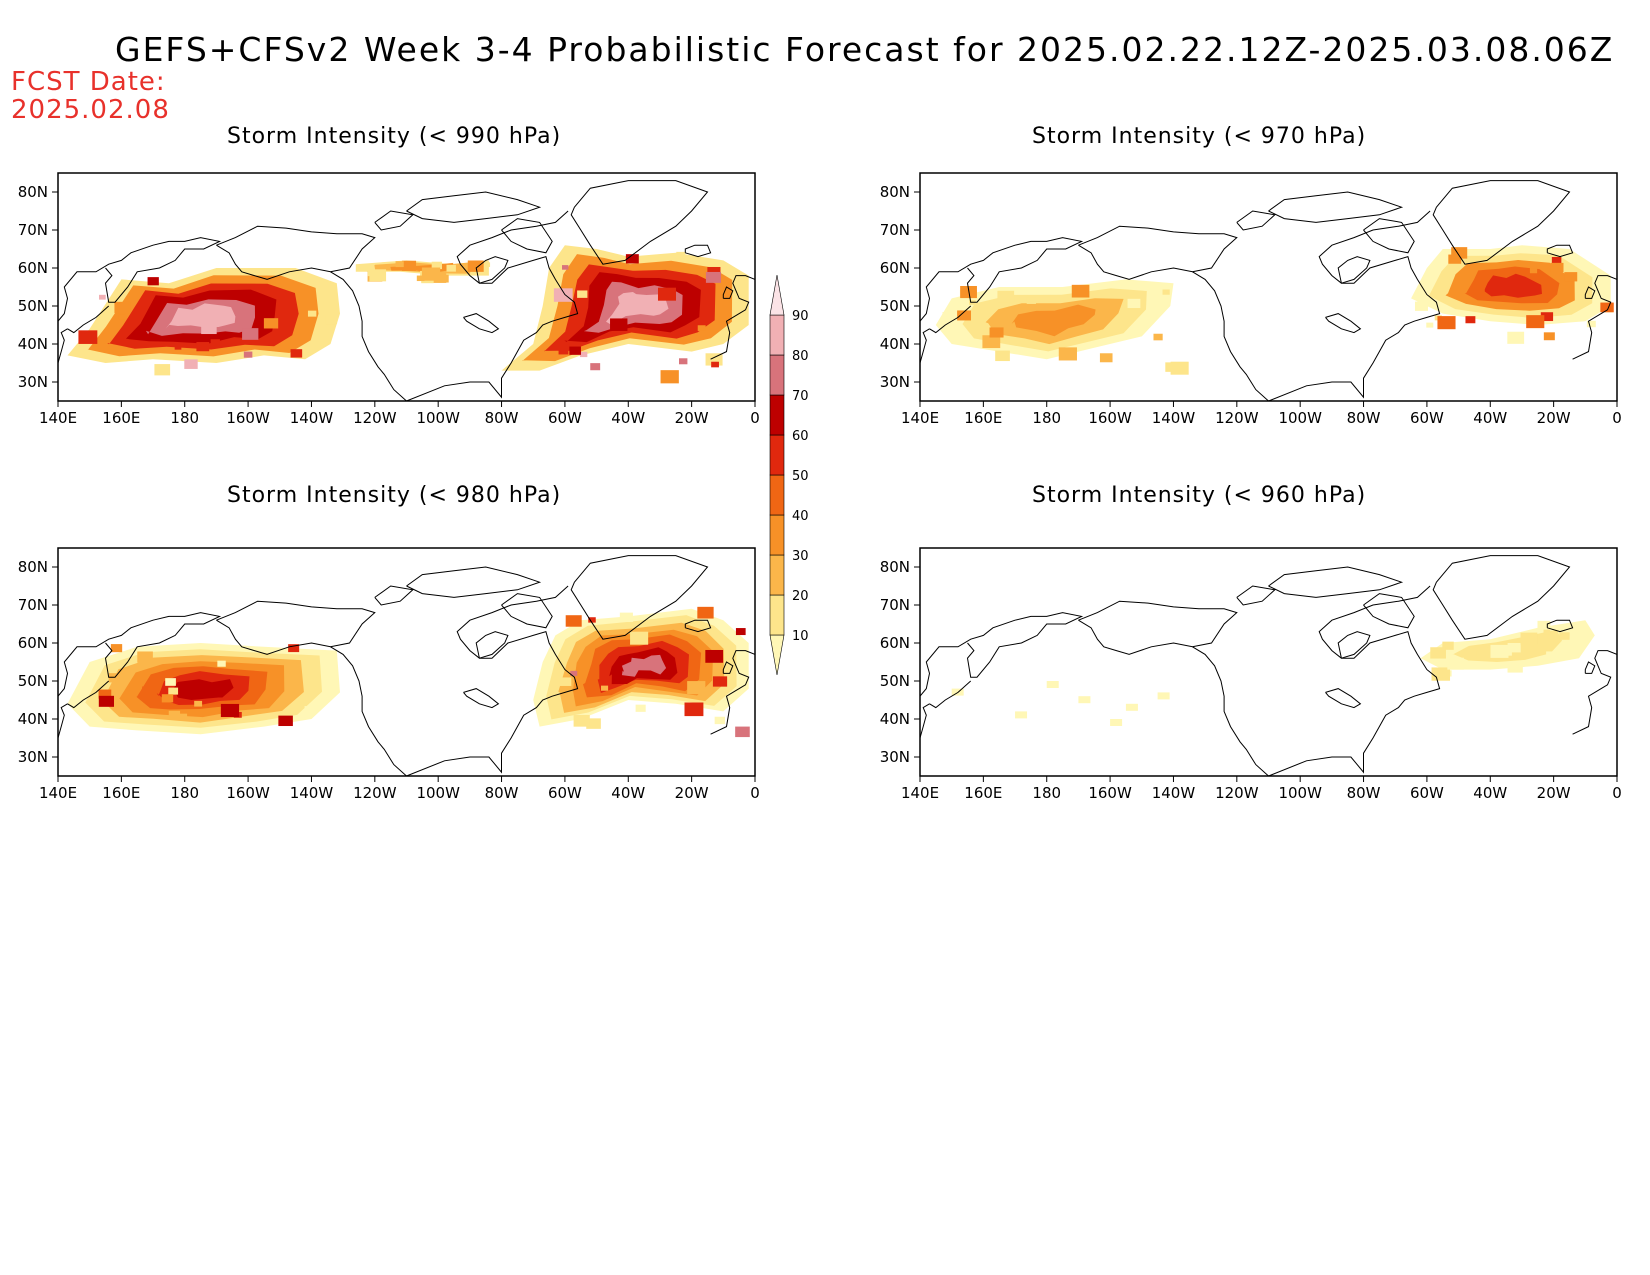  What do you see at coordinates (698, 626) in the screenshot?
I see `coastline-iceland` at bounding box center [698, 626].